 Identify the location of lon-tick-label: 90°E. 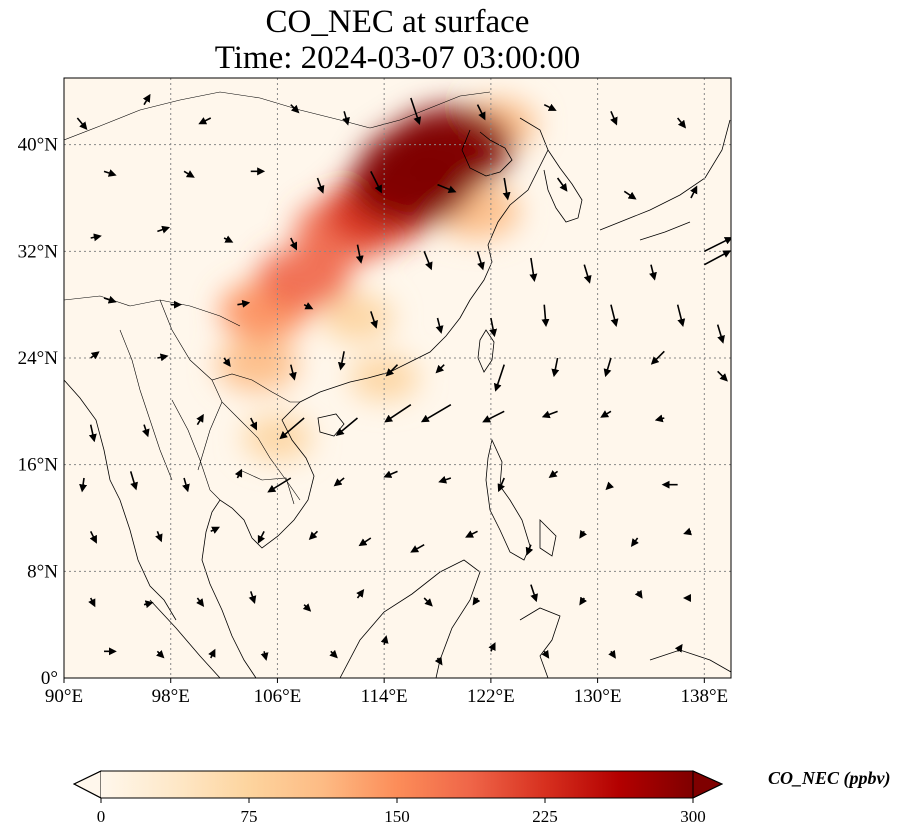
(64, 696).